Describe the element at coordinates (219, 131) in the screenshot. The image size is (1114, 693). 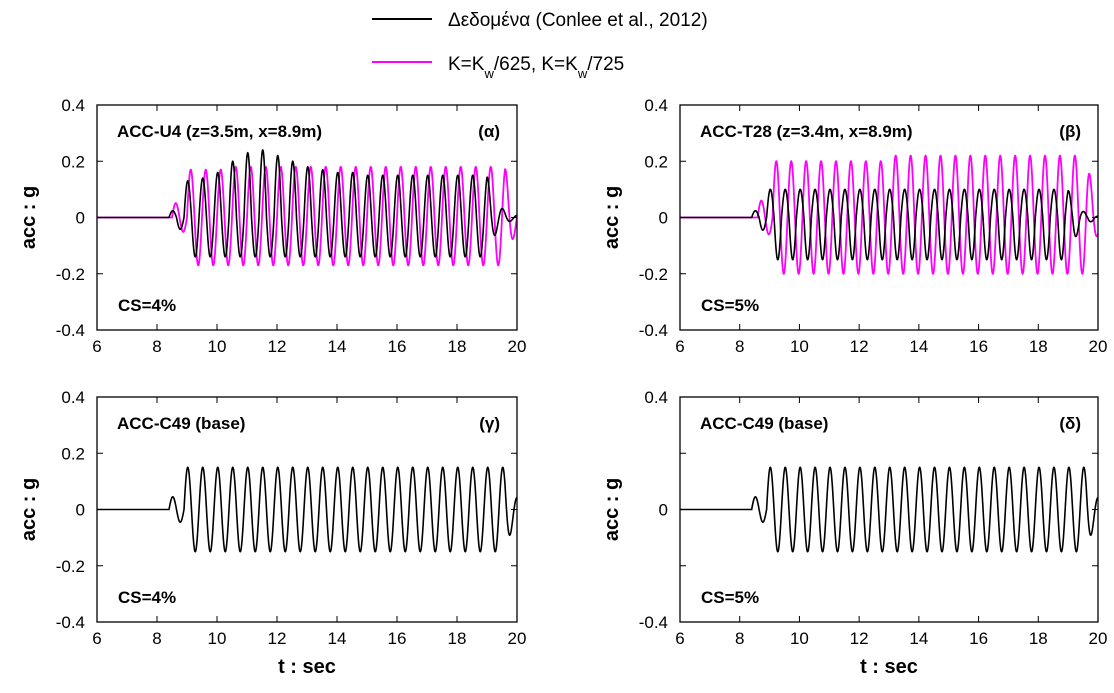
I see `panel-title: ACC-U4 (z=3.5m, x=8.9m)` at that location.